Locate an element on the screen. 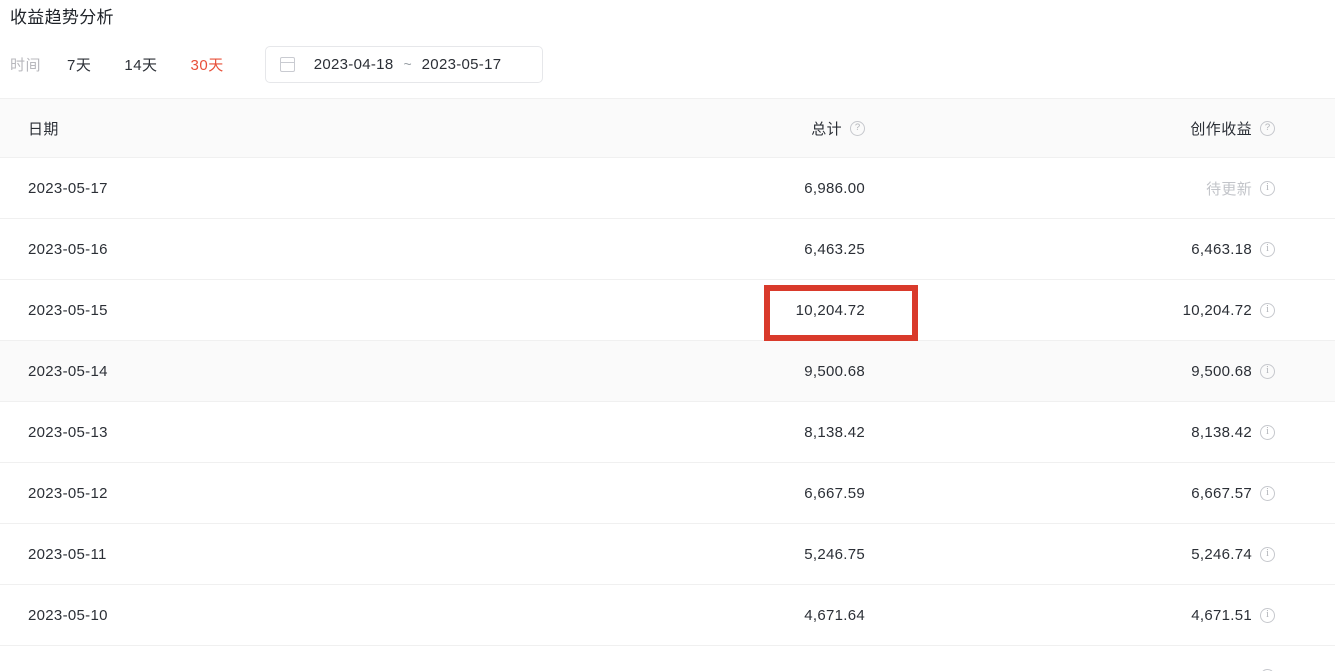  cell-total: 4,671.64 is located at coordinates (834, 615).